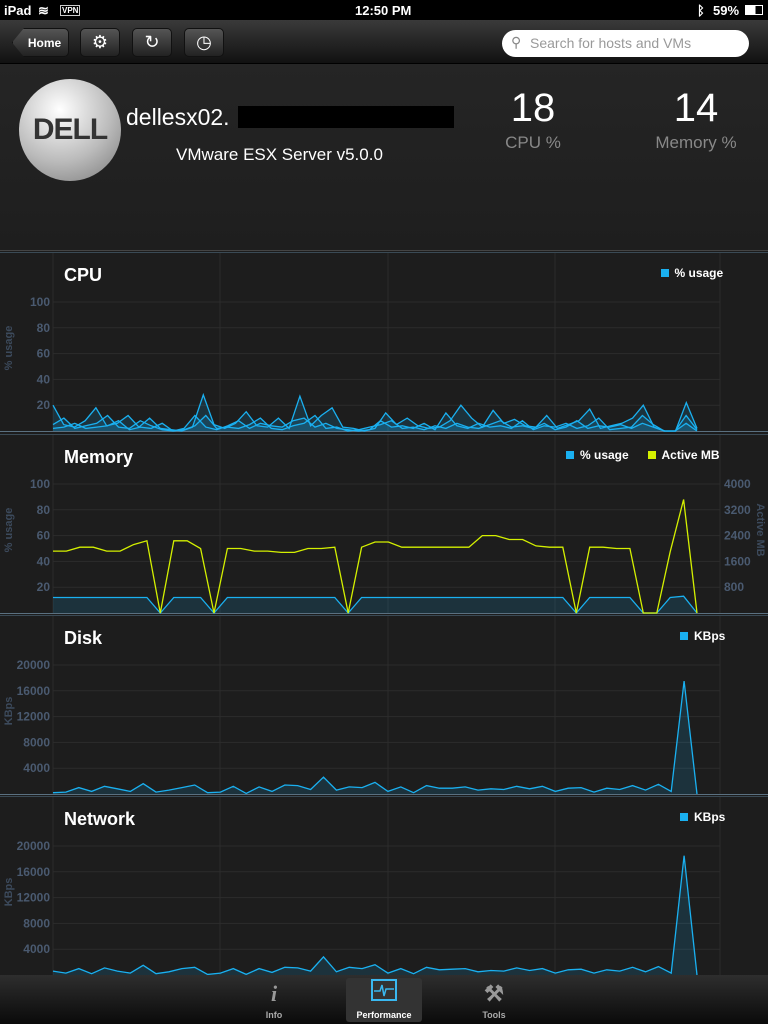 This screenshot has width=768, height=1024. I want to click on cpu-stat: 18 CPU %, so click(533, 119).